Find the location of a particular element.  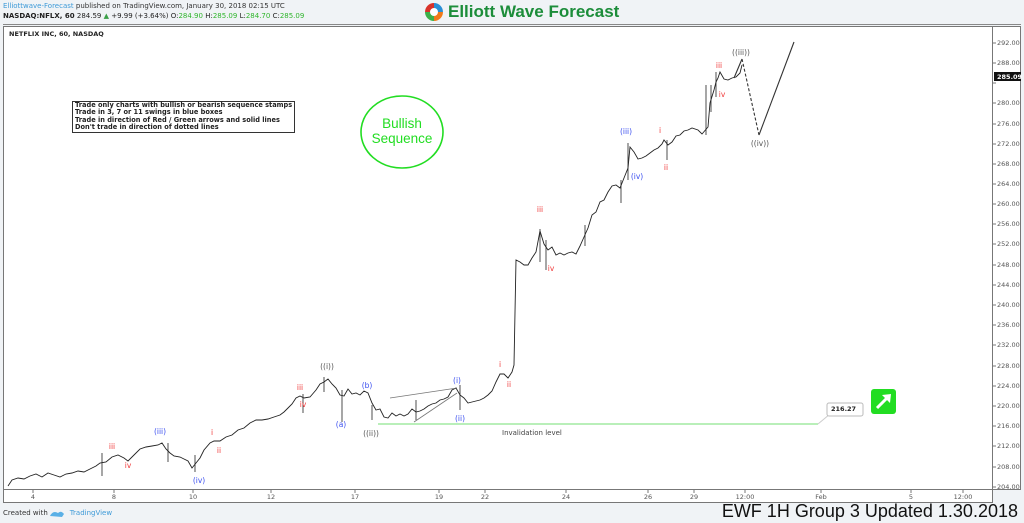

rule-line: Trade in 3, 7 or 11 swings in blue boxes is located at coordinates (149, 112).